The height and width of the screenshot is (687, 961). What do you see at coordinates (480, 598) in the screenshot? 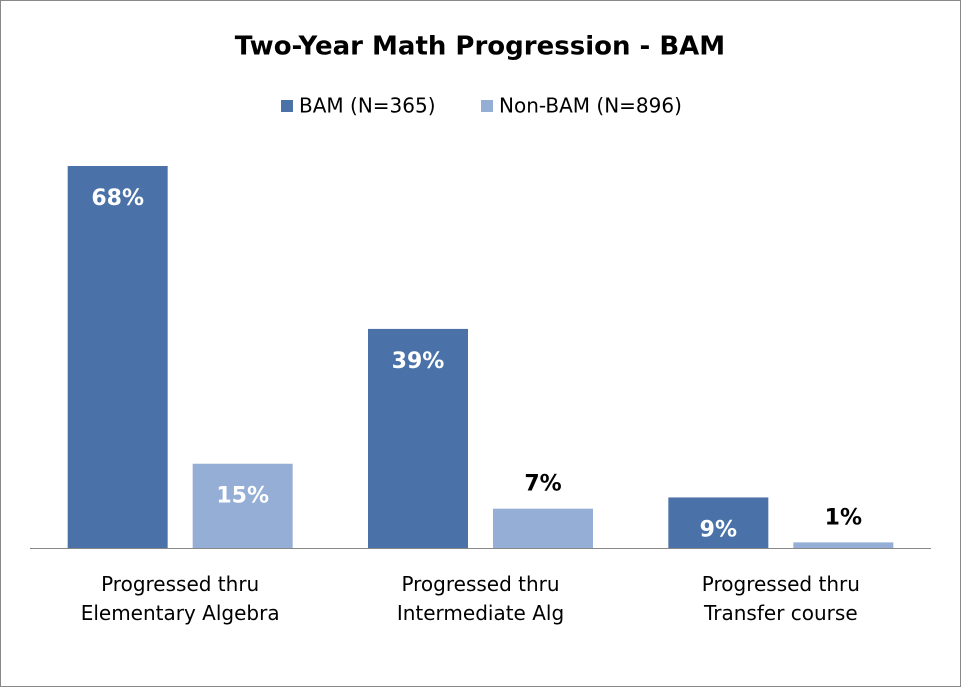
I see `x-tick-label: Progressed thru Intermediate Alg` at bounding box center [480, 598].